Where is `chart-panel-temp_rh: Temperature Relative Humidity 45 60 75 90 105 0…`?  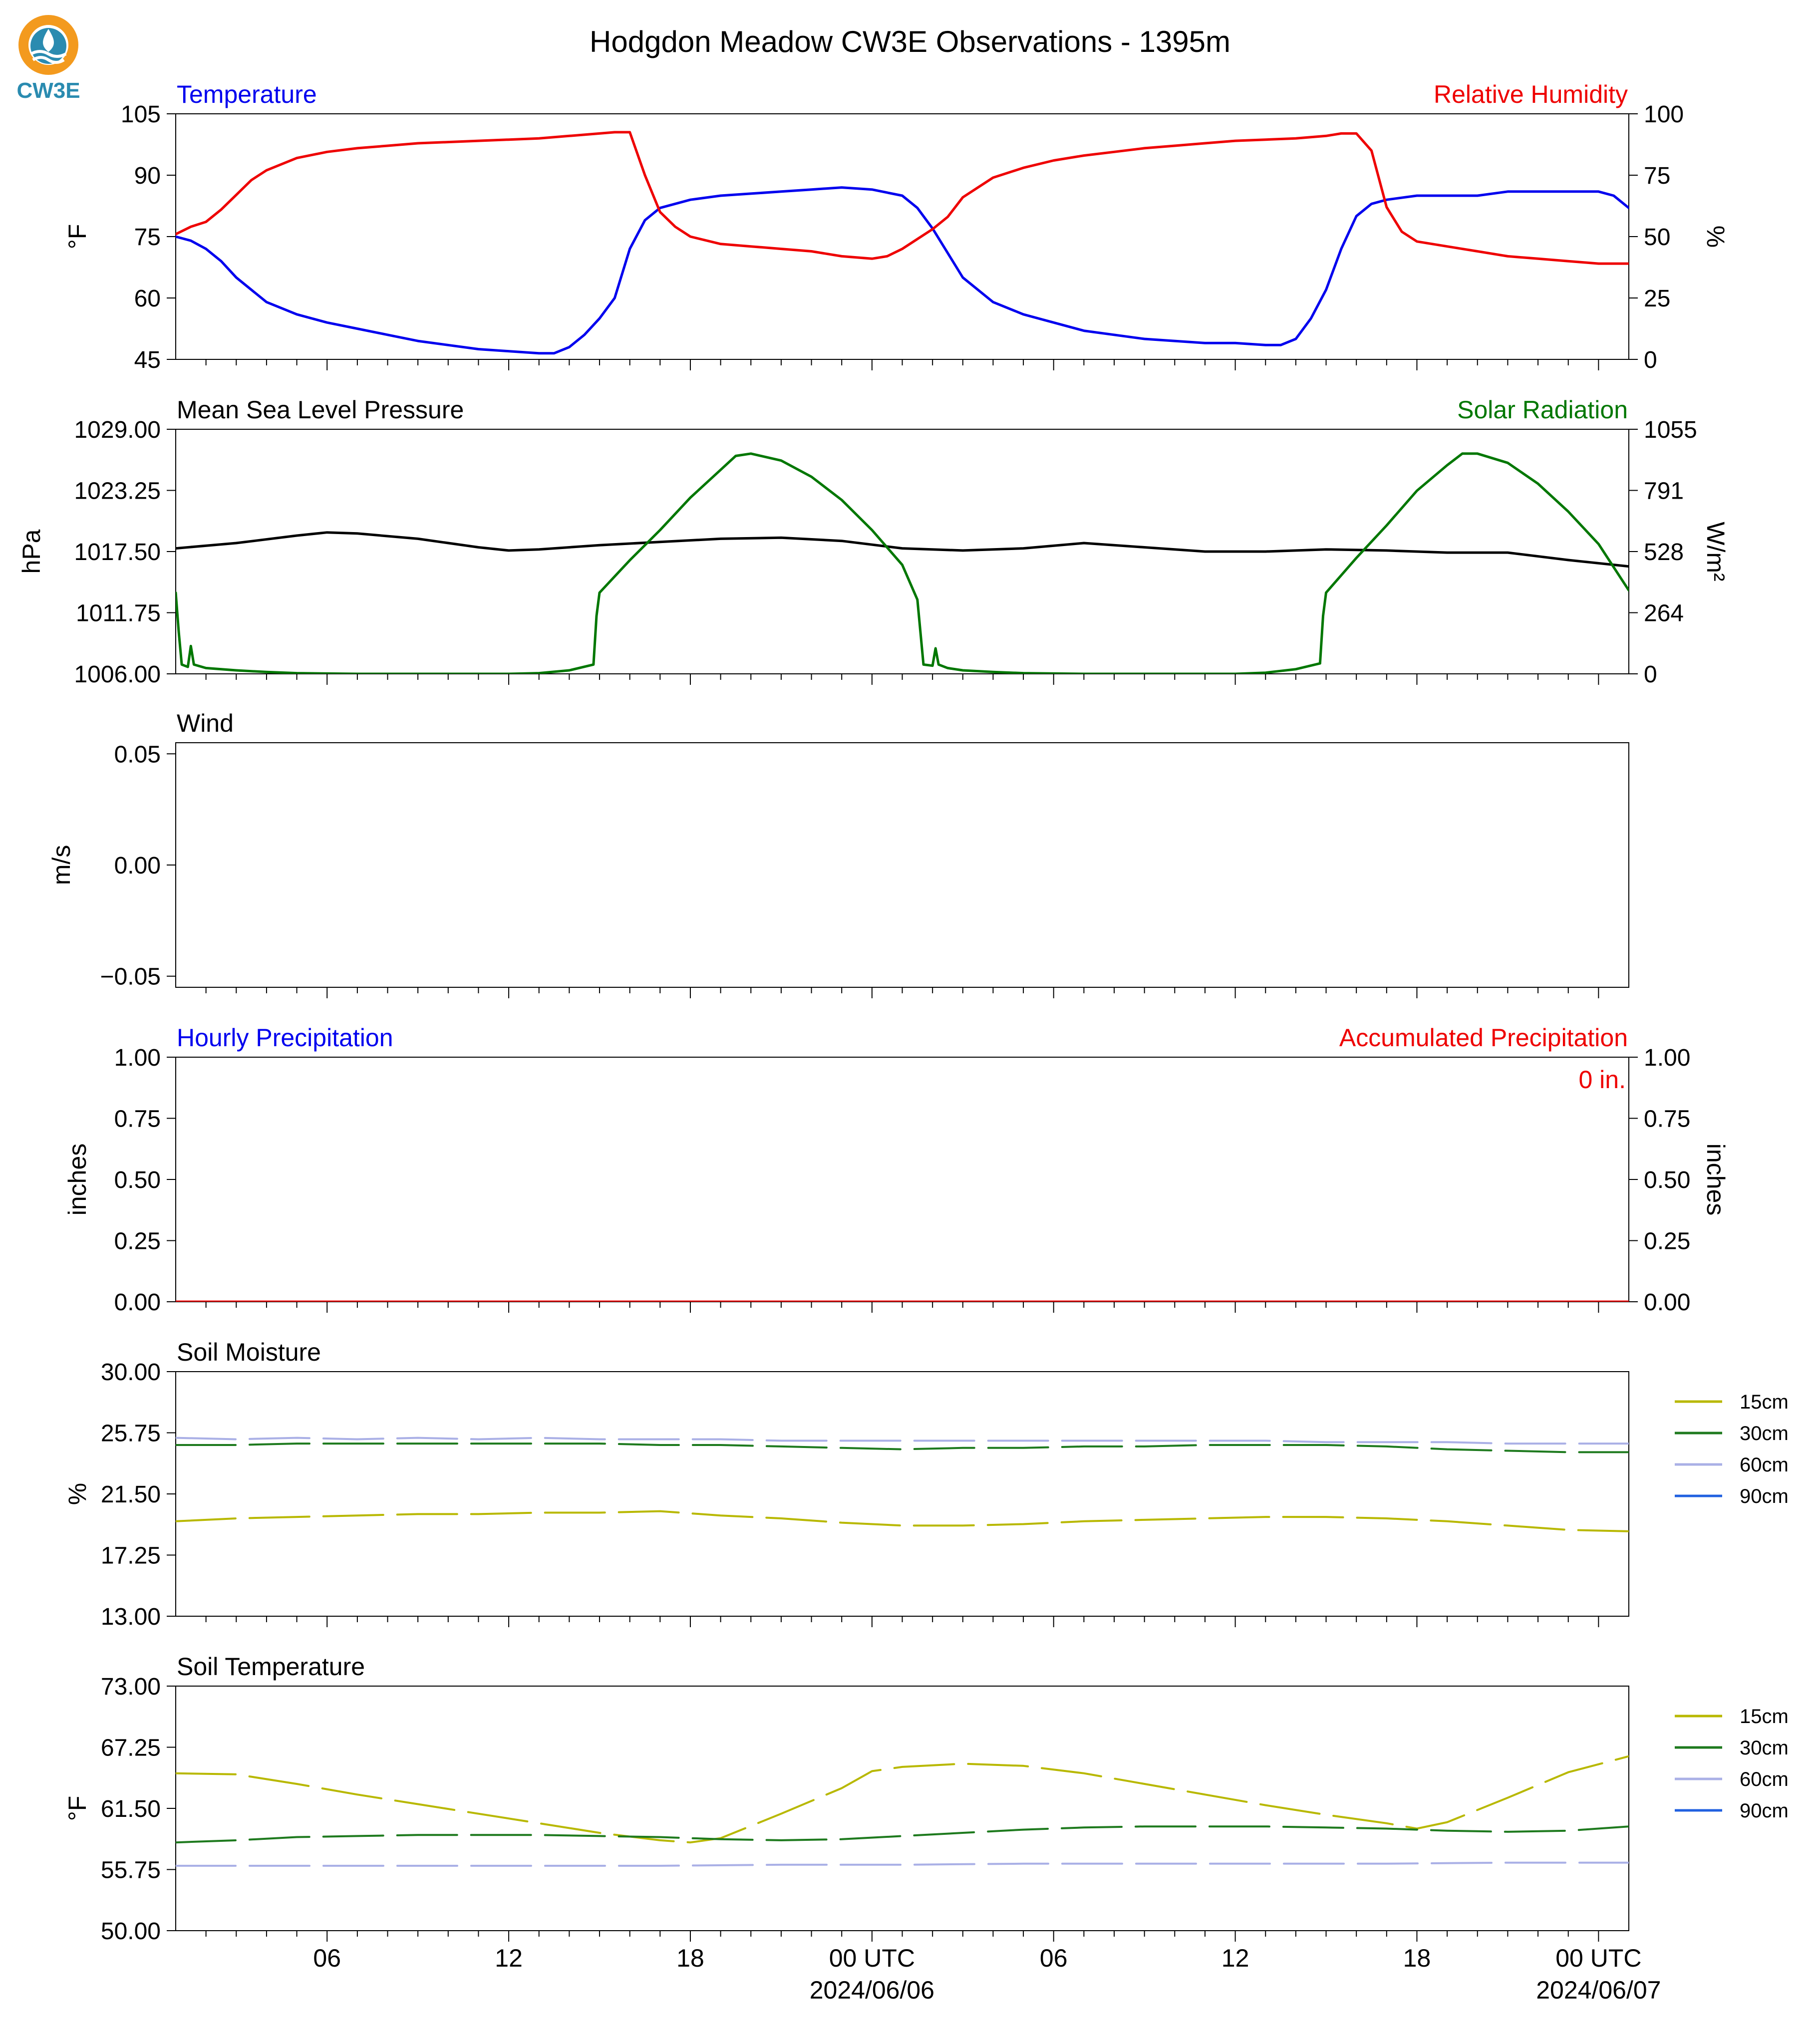
chart-panel-temp_rh: Temperature Relative Humidity 45 60 75 90 105 0… is located at coordinates (896, 226).